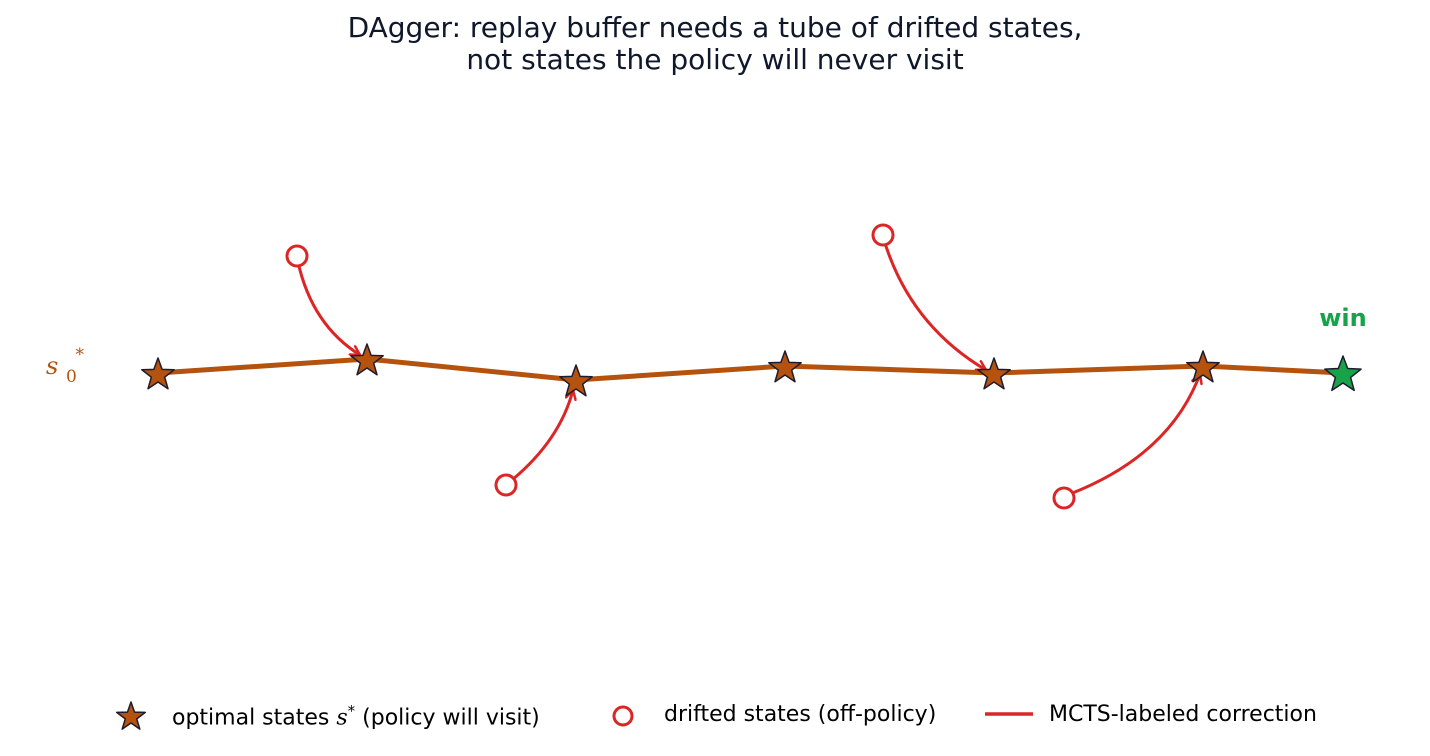 The width and height of the screenshot is (1430, 756). Describe the element at coordinates (1183, 714) in the screenshot. I see `legend-correction-label: MCTS-labeled correction` at that location.